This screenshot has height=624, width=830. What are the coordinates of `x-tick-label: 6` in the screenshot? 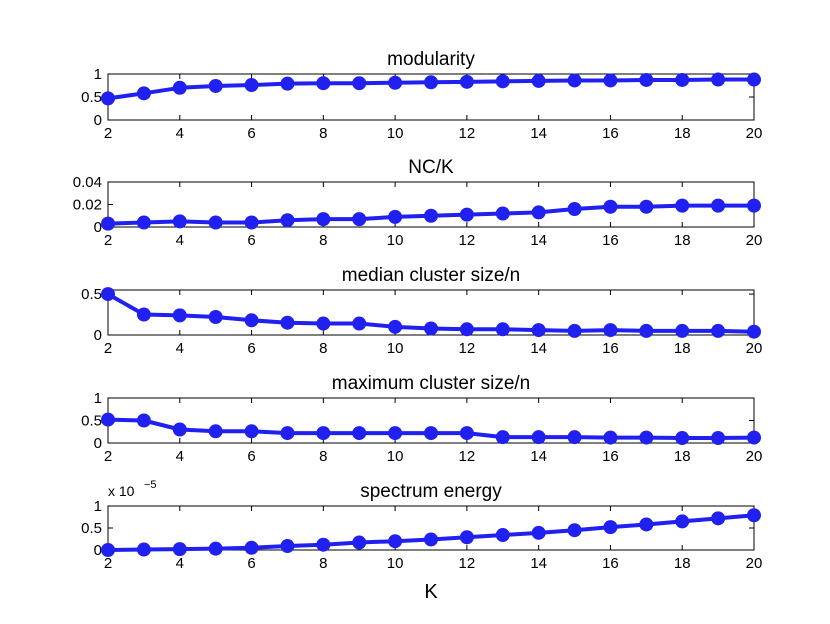 It's located at (251, 563).